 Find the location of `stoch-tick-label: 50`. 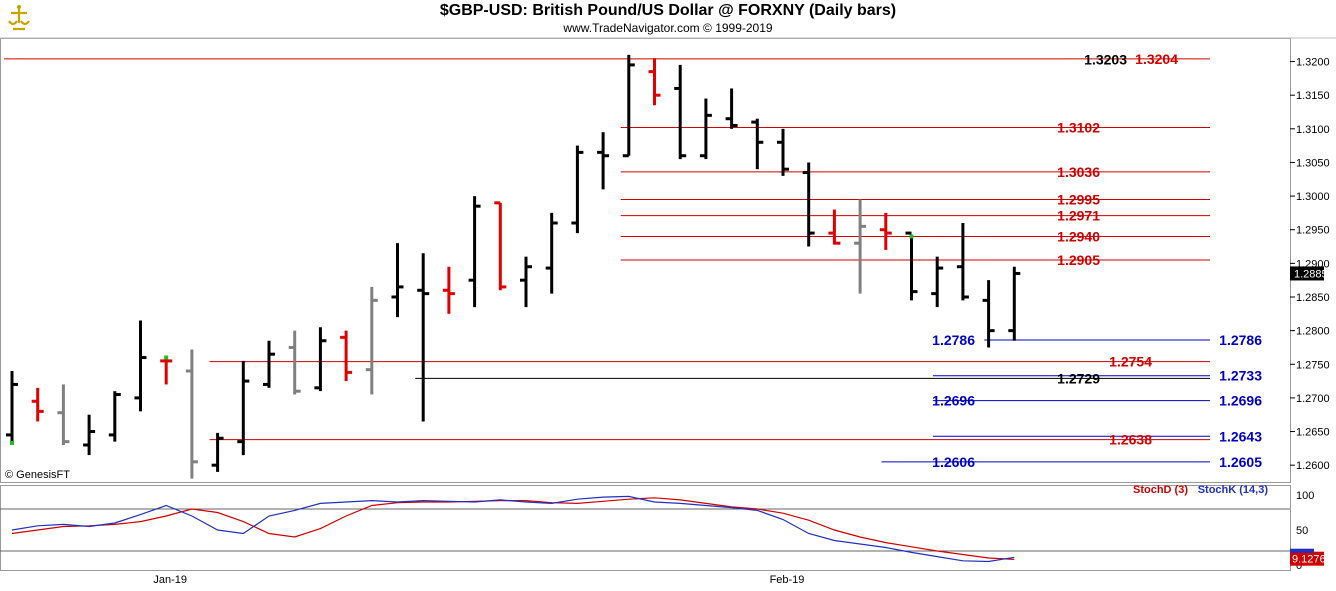

stoch-tick-label: 50 is located at coordinates (1302, 531).